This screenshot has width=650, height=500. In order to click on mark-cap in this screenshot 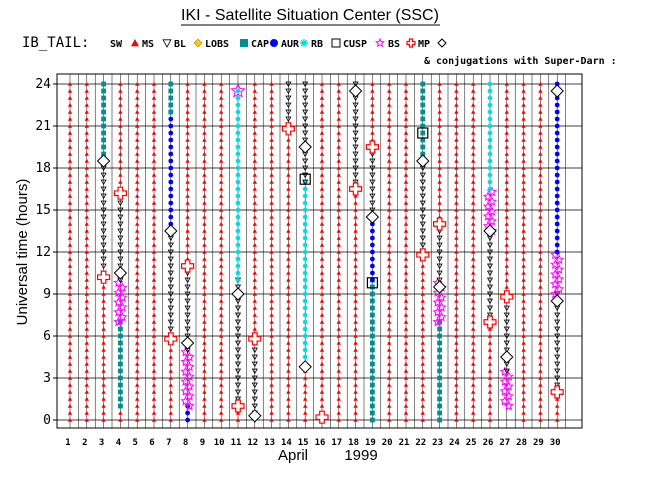, I will do `click(171, 154)`.